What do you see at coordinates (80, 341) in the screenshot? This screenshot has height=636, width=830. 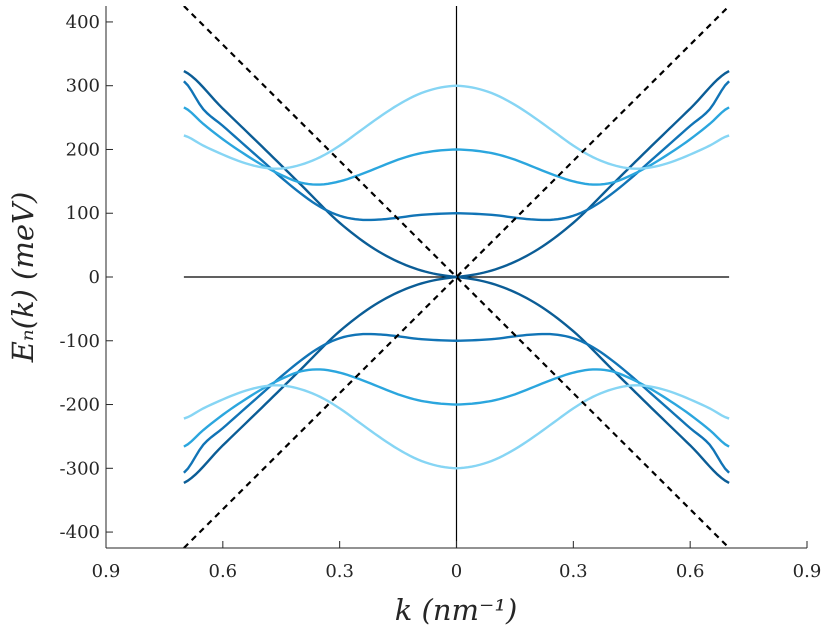 I see `y-tick-label: -100` at bounding box center [80, 341].